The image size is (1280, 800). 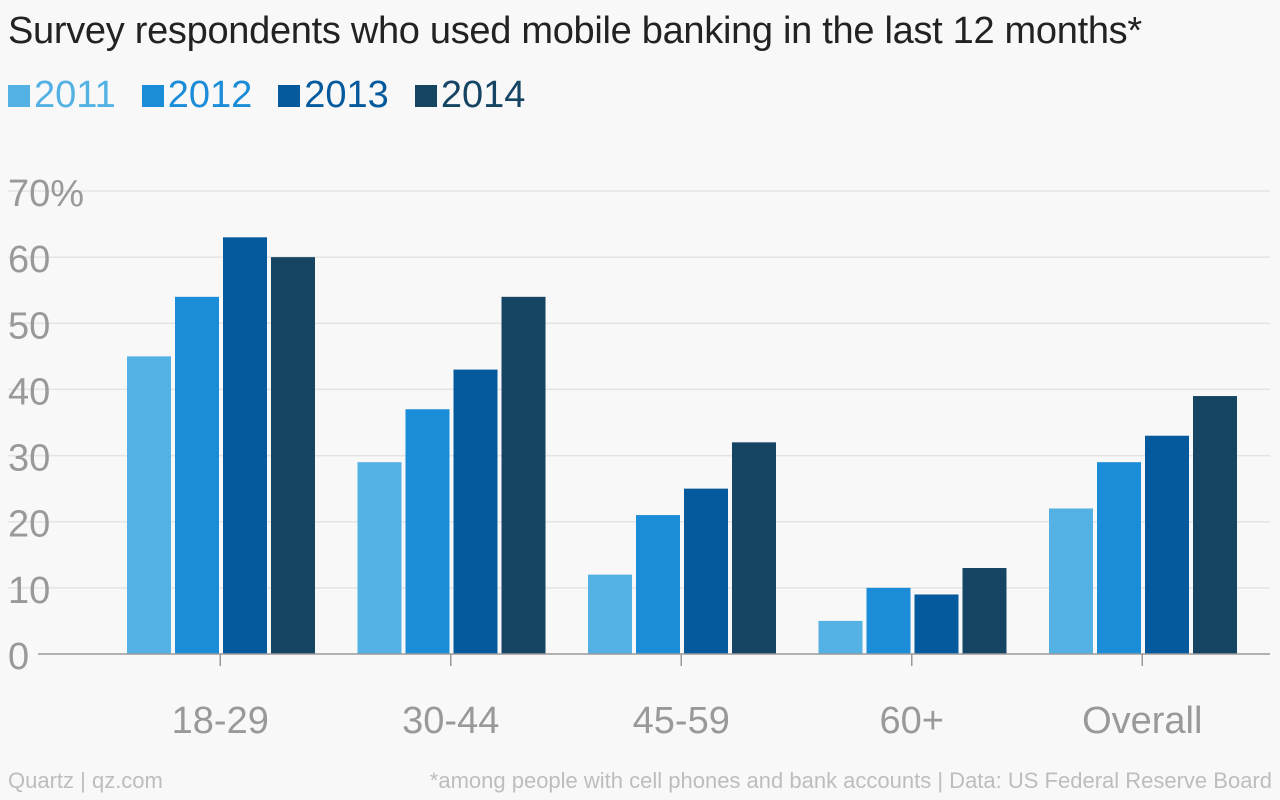 What do you see at coordinates (427, 531) in the screenshot?
I see `bar-30-44-2012` at bounding box center [427, 531].